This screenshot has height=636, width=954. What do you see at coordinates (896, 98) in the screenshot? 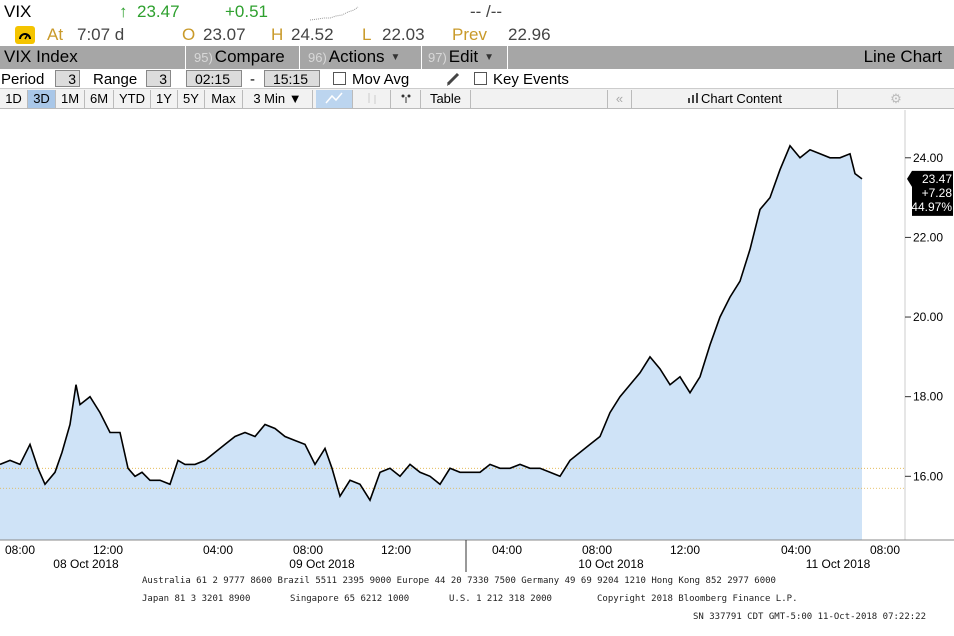
I see `settings-gear-icon: ⚙` at bounding box center [896, 98].